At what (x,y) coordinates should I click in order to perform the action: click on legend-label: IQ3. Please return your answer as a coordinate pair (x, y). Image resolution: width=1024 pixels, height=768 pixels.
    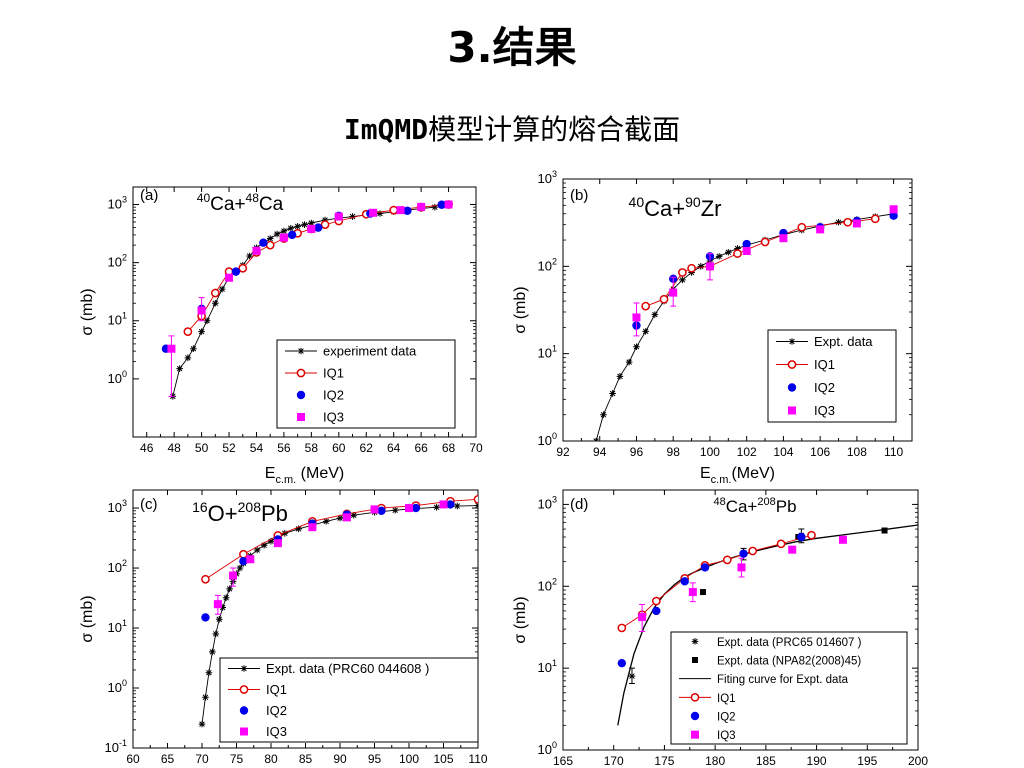
    Looking at the image, I should click on (276, 731).